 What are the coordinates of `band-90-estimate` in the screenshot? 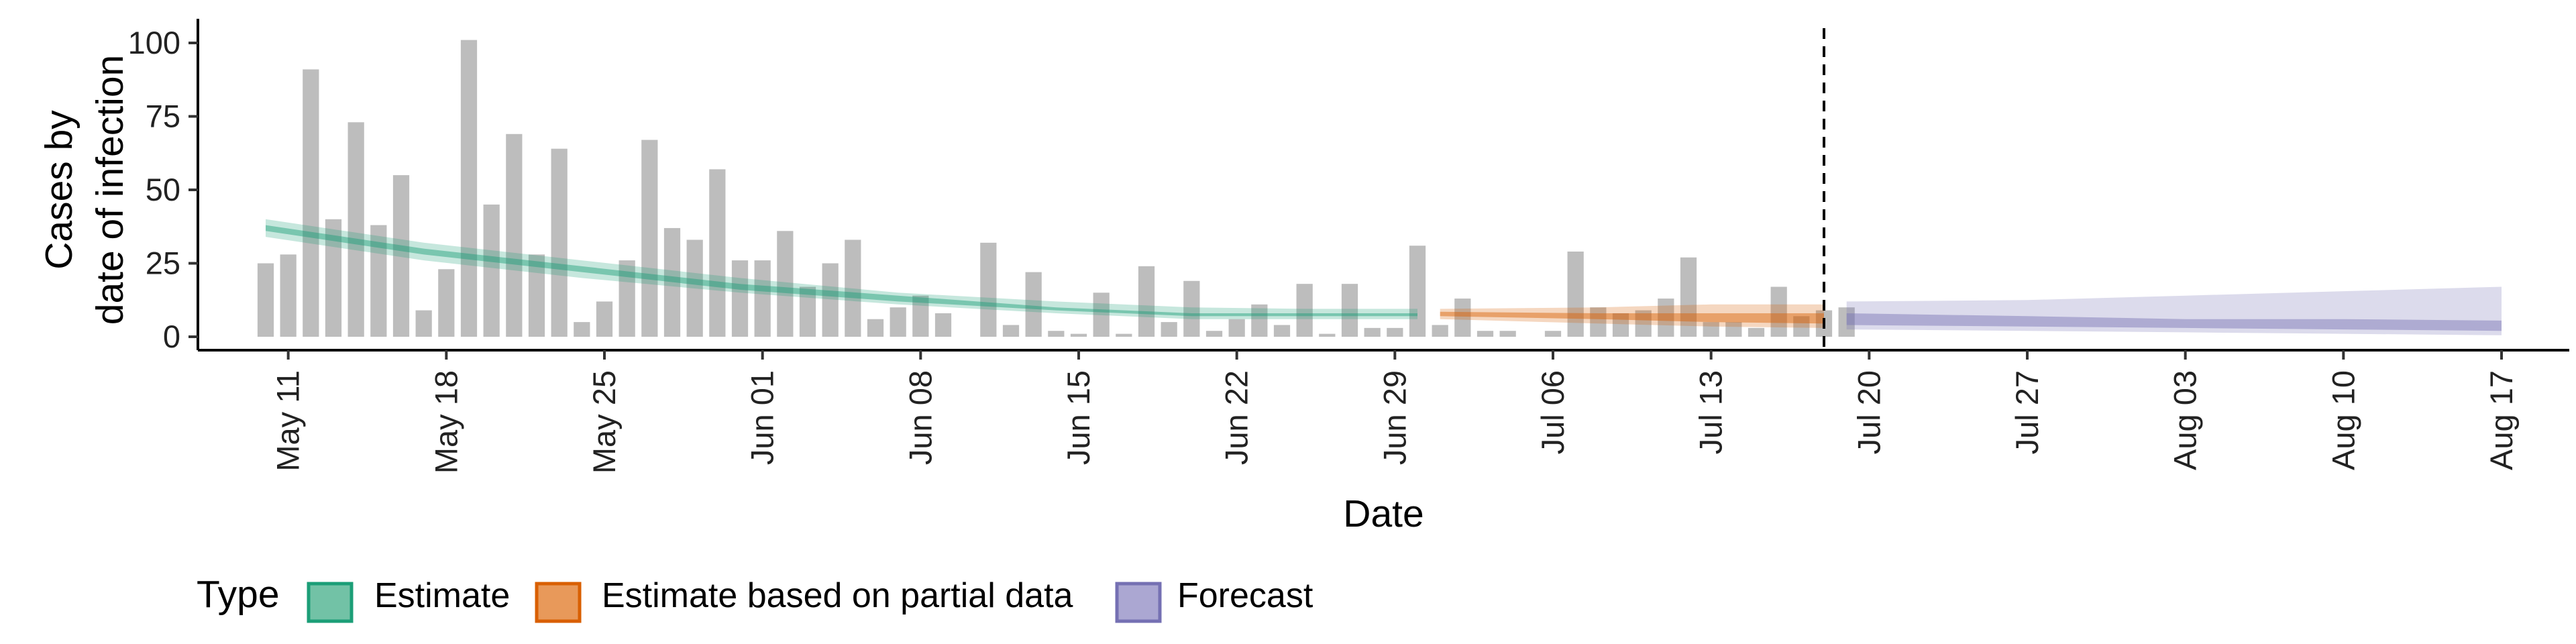 It's located at (841, 269).